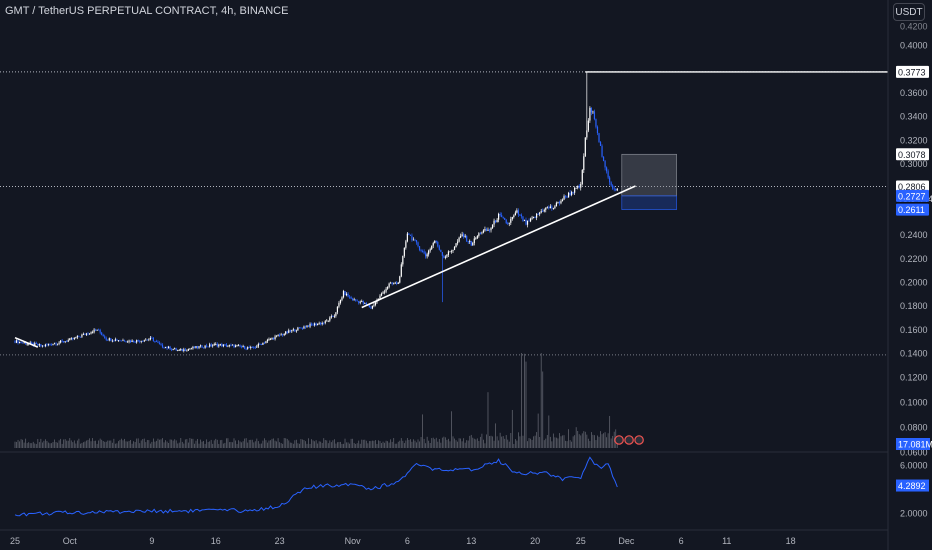 The width and height of the screenshot is (932, 550). I want to click on currency-button: USDT, so click(909, 12).